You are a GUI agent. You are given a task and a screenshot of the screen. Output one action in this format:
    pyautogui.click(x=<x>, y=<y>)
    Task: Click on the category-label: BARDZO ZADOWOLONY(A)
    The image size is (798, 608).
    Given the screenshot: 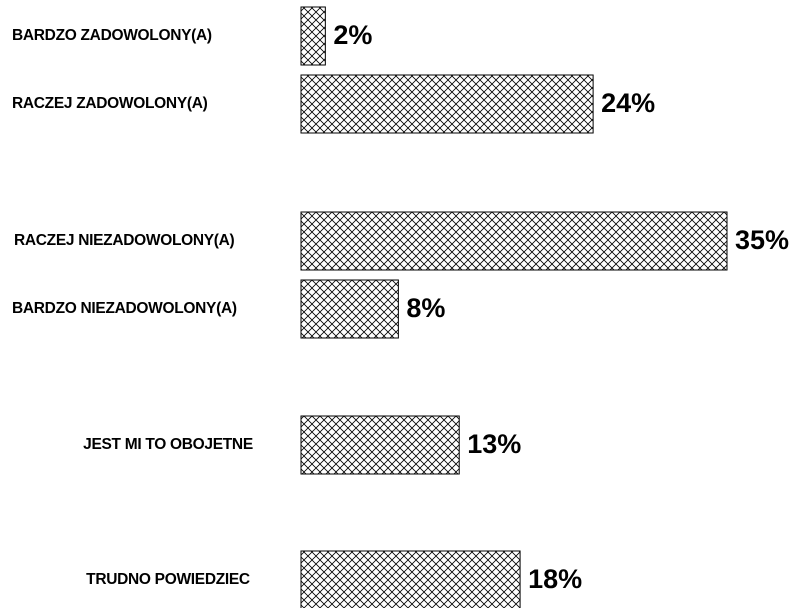 What is the action you would take?
    pyautogui.click(x=112, y=35)
    